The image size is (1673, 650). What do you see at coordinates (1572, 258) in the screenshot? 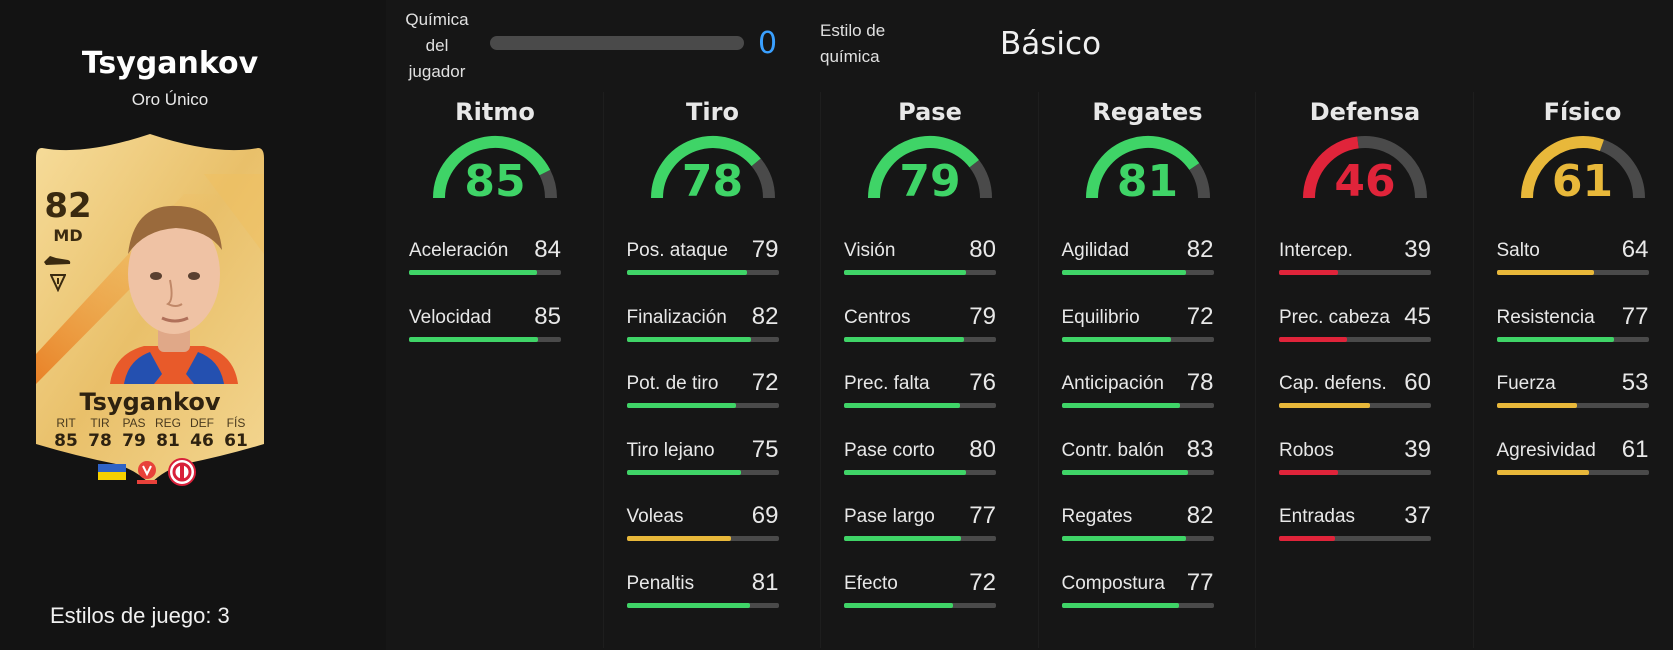
I see `stat-row: Salto 64` at bounding box center [1572, 258].